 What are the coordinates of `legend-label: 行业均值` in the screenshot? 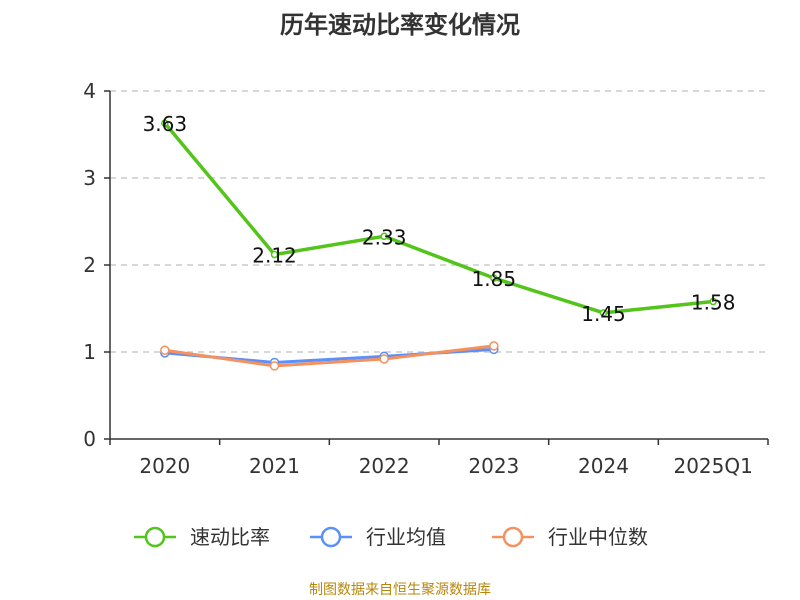 It's located at (406, 537).